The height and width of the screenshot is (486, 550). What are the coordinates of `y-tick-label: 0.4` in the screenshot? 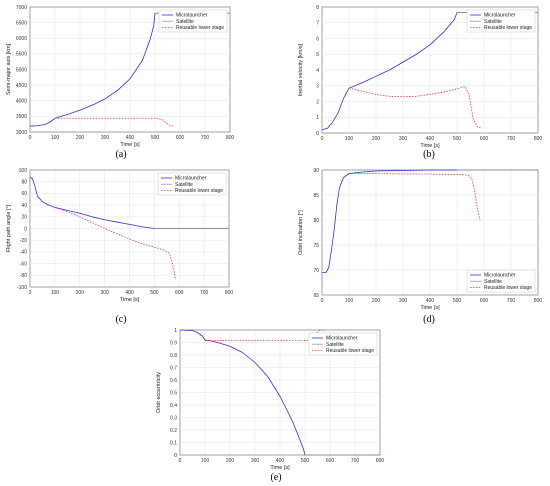 It's located at (173, 406).